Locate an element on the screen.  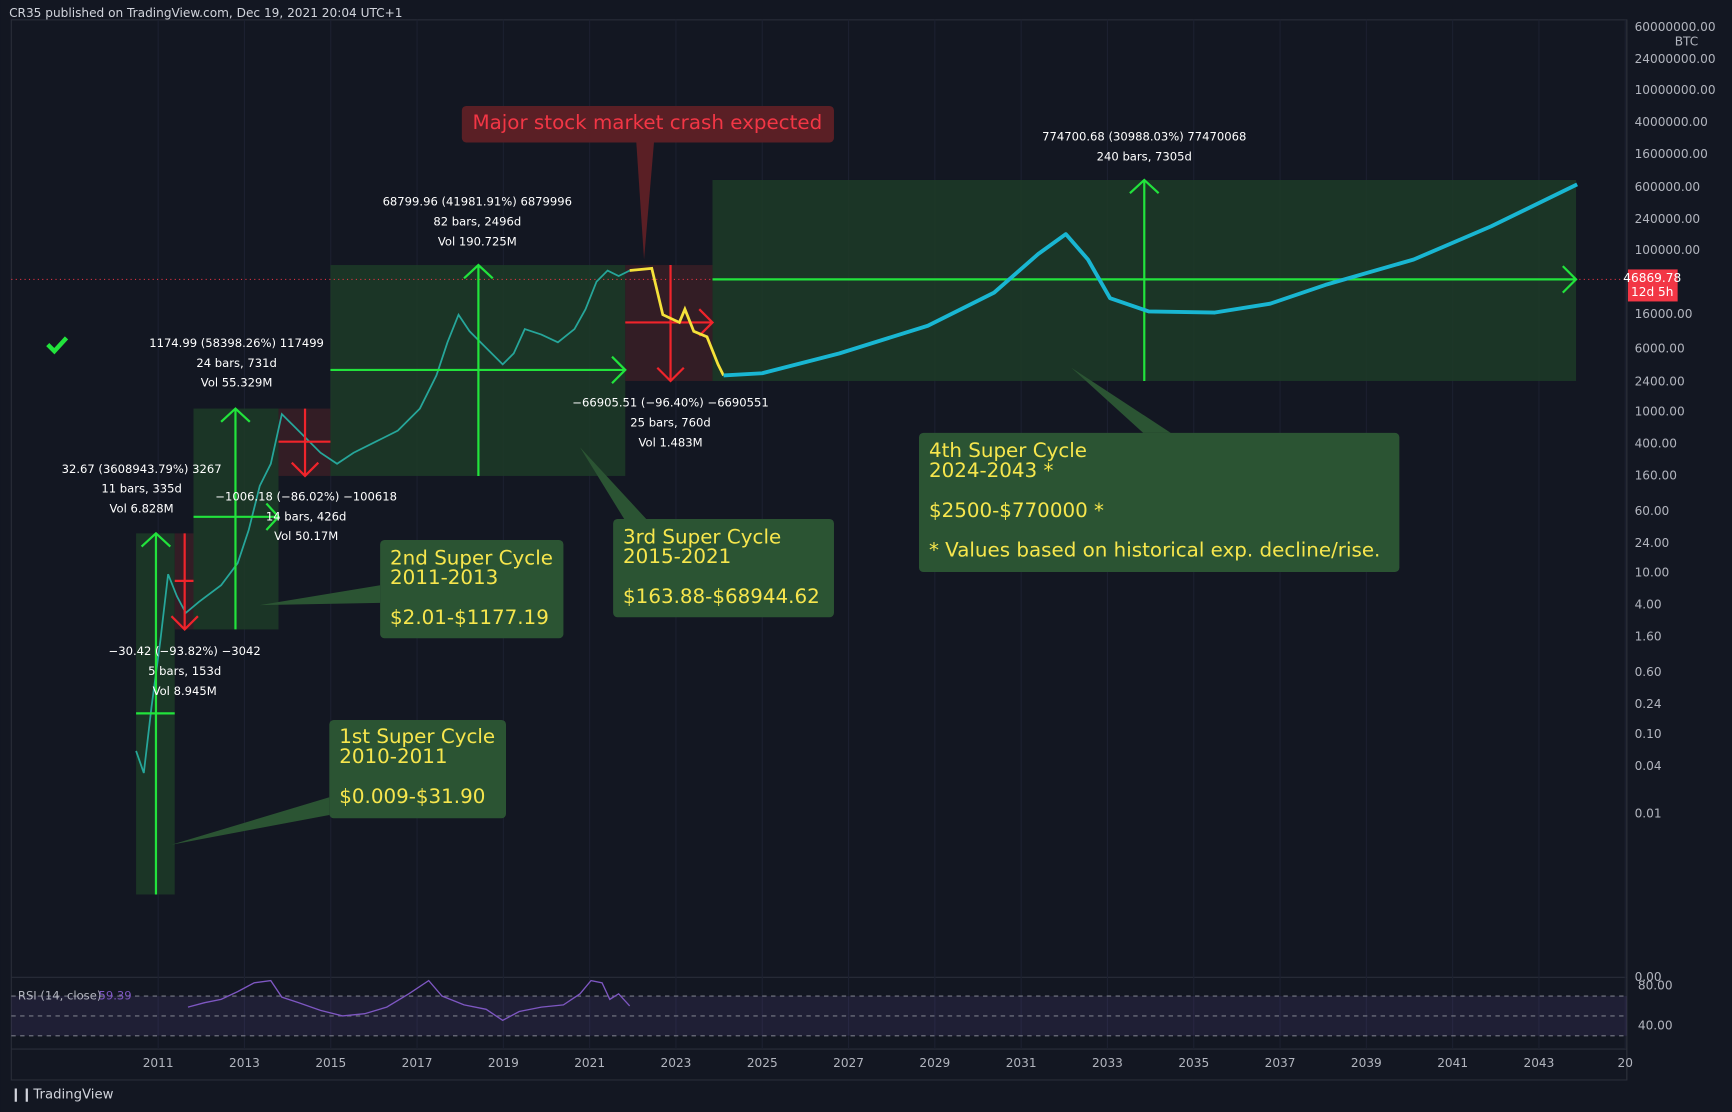
price-tick-label: 600000.00 is located at coordinates (1668, 187).